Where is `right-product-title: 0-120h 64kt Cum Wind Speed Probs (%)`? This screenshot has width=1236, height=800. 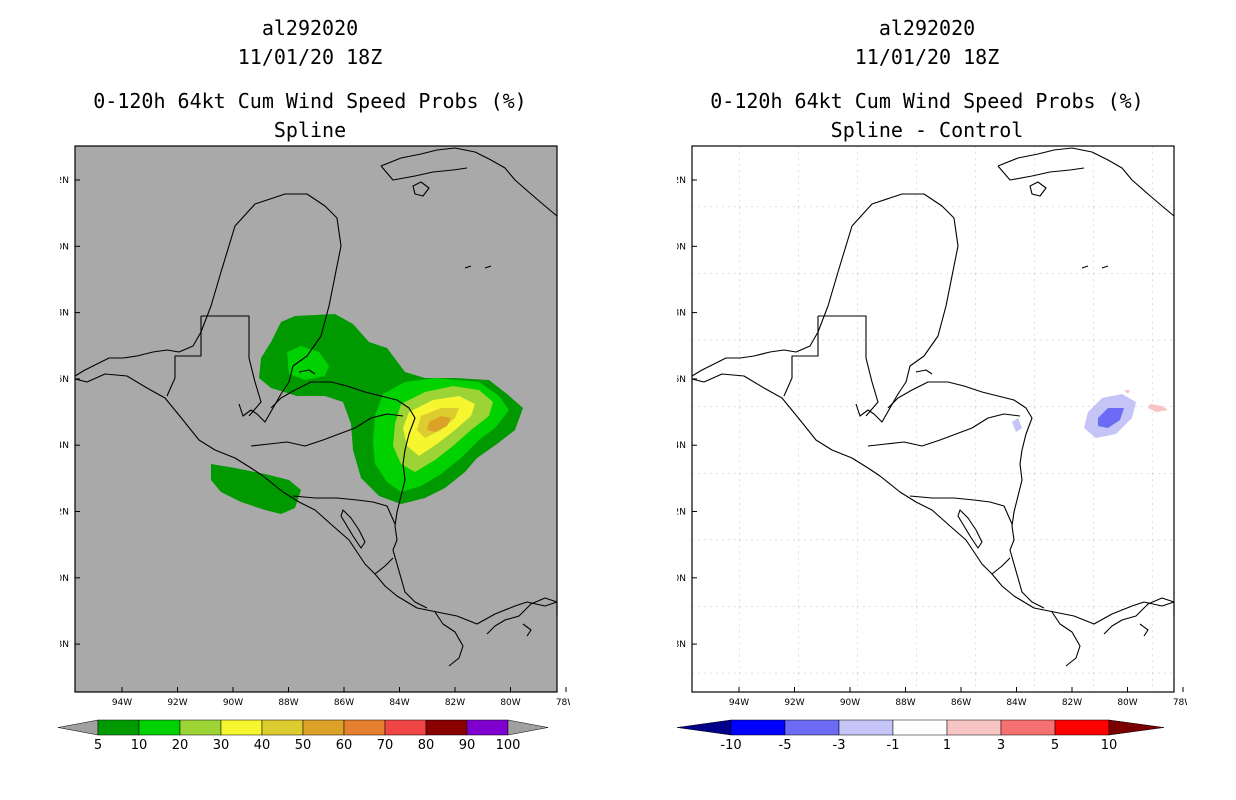
right-product-title: 0-120h 64kt Cum Wind Speed Probs (%) is located at coordinates (927, 101).